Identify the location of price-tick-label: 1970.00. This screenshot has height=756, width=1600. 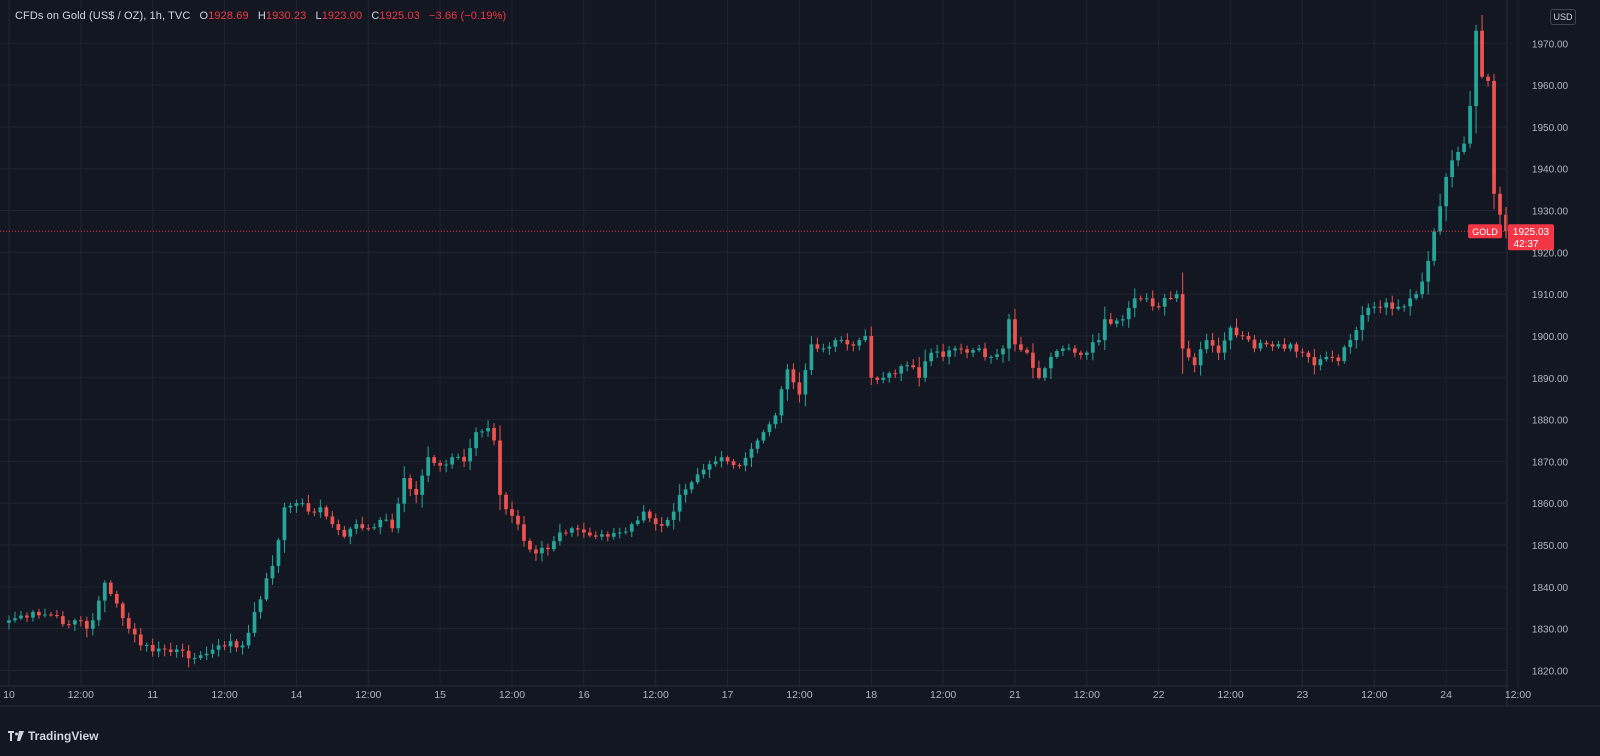
(1550, 44).